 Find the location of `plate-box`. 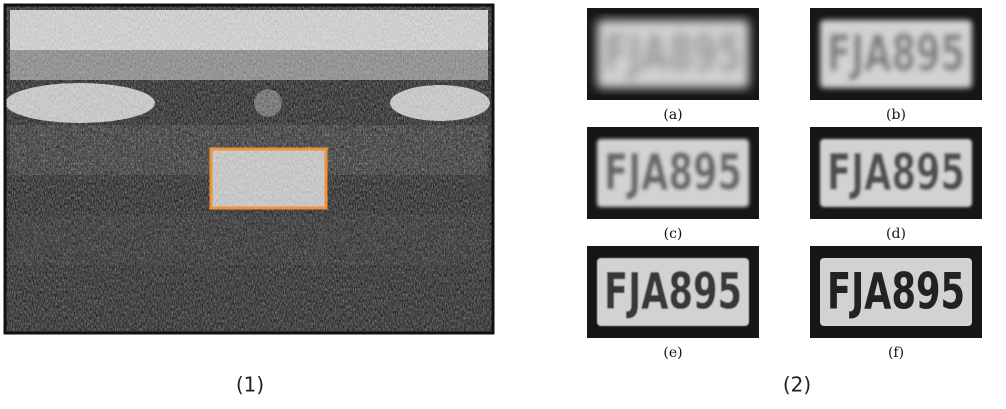

plate-box is located at coordinates (268, 178).